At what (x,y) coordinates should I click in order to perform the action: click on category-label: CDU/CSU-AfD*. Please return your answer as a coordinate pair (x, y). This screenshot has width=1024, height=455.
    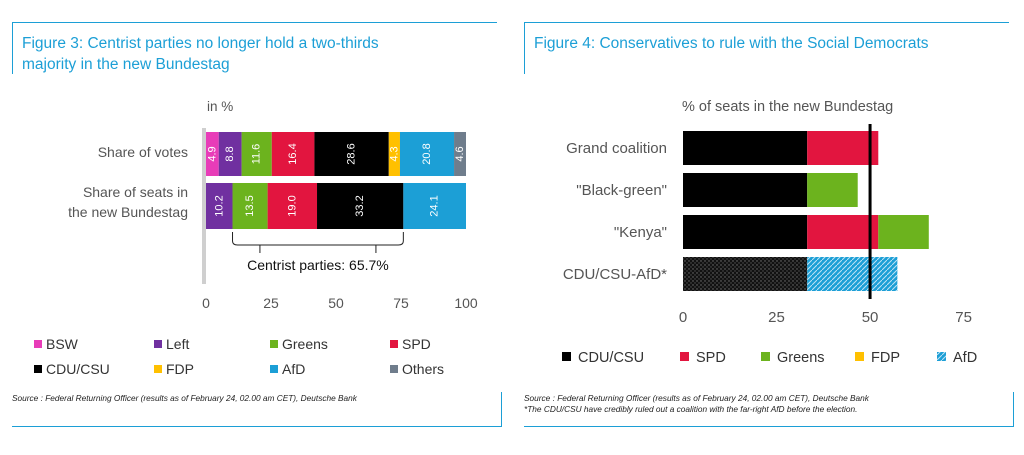
    Looking at the image, I should click on (615, 274).